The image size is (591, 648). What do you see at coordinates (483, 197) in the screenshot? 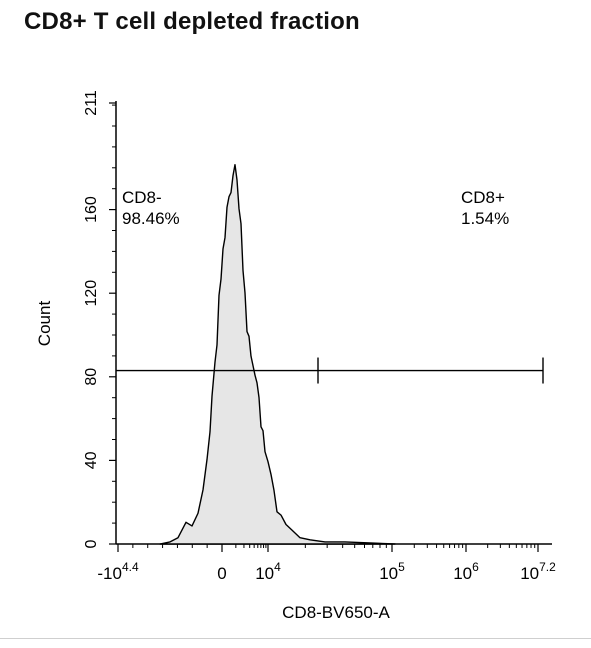
I see `gate-name-label: CD8+` at bounding box center [483, 197].